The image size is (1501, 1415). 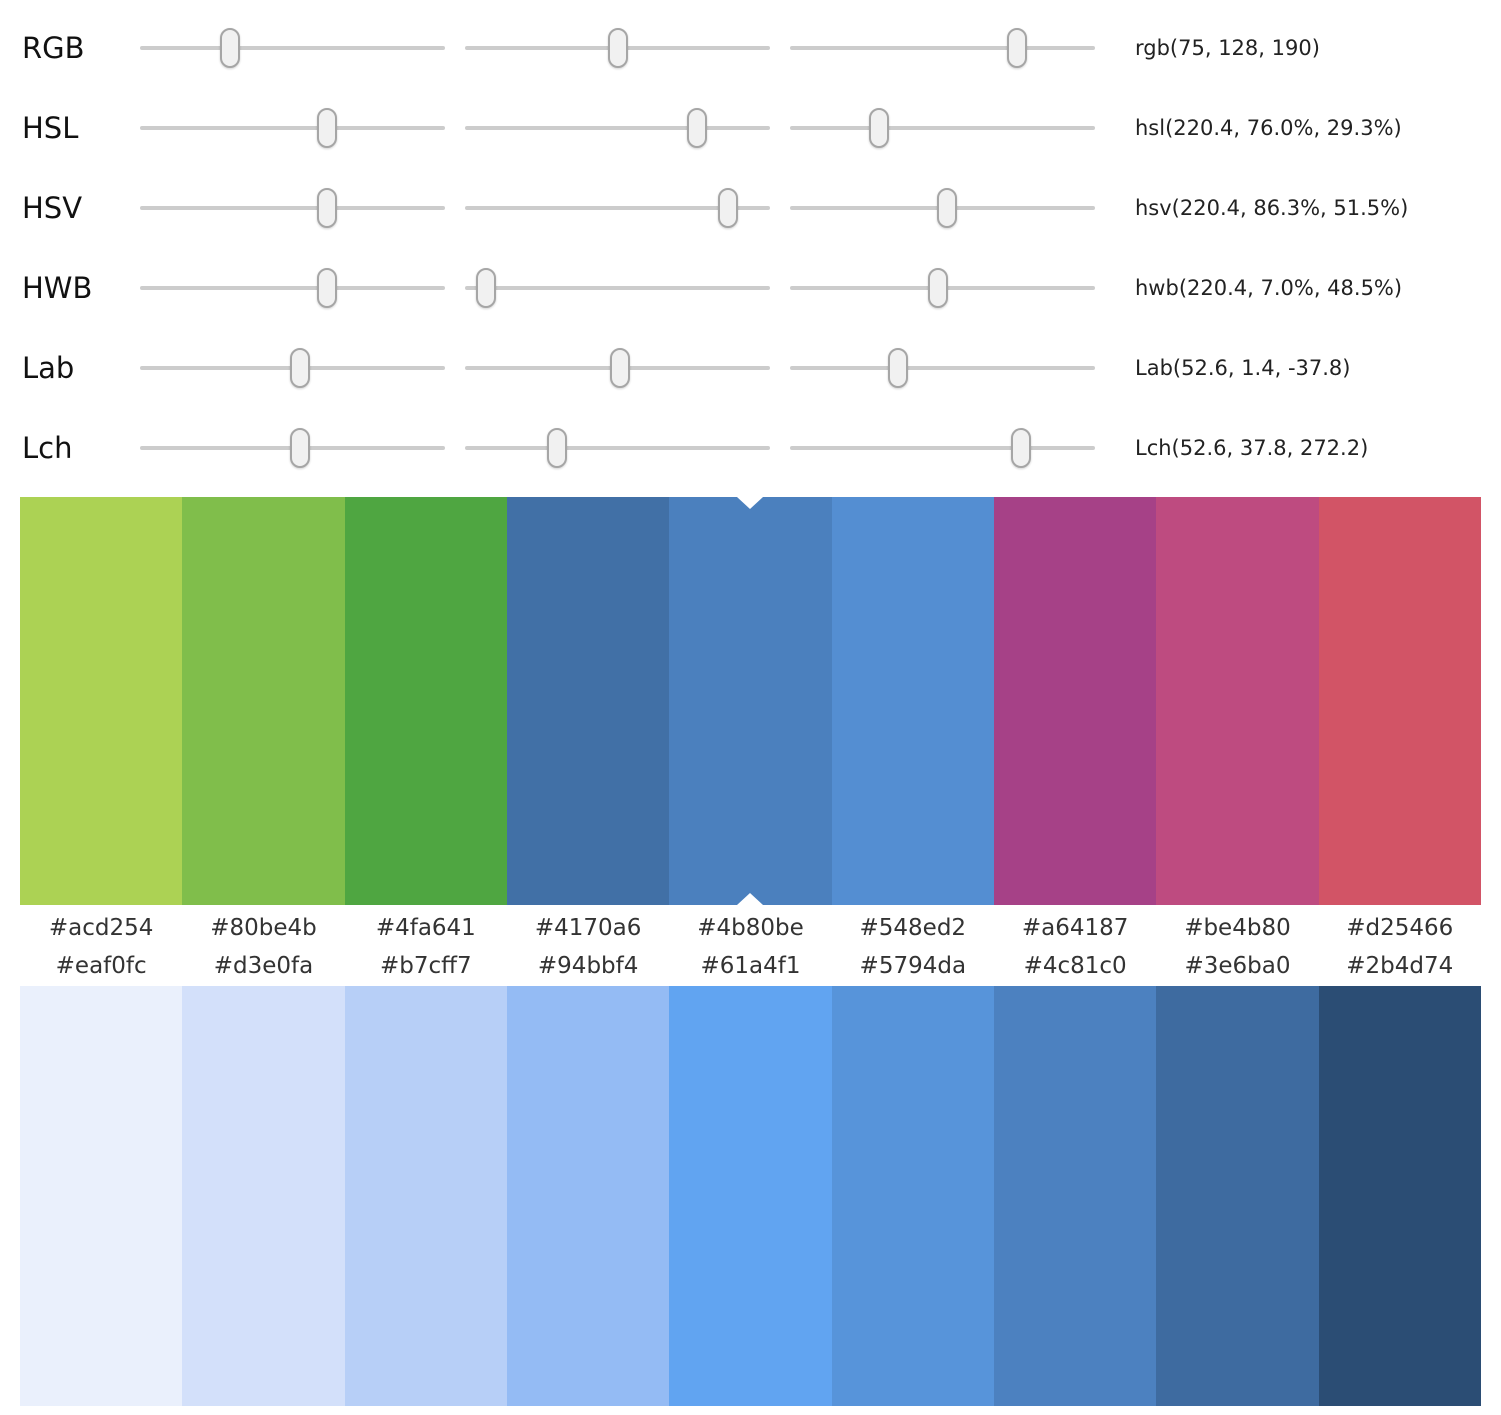 What do you see at coordinates (292, 48) in the screenshot?
I see `rgb-r-slider` at bounding box center [292, 48].